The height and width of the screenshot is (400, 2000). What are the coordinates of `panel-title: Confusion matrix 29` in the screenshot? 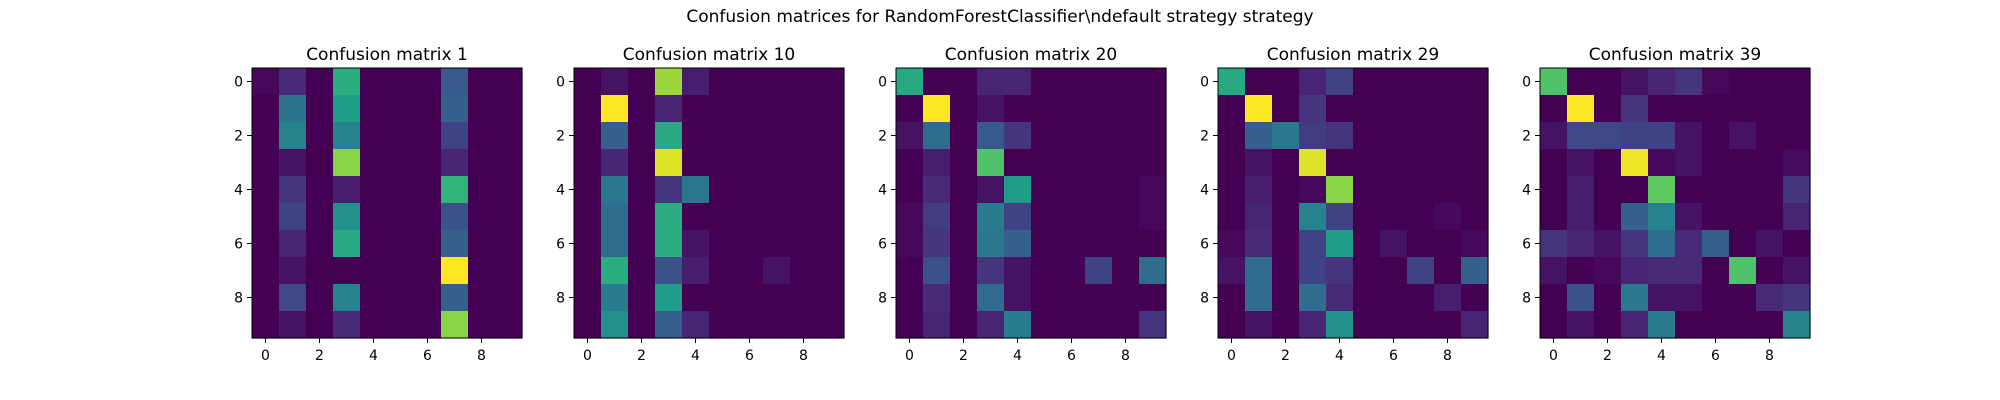 It's located at (1353, 55).